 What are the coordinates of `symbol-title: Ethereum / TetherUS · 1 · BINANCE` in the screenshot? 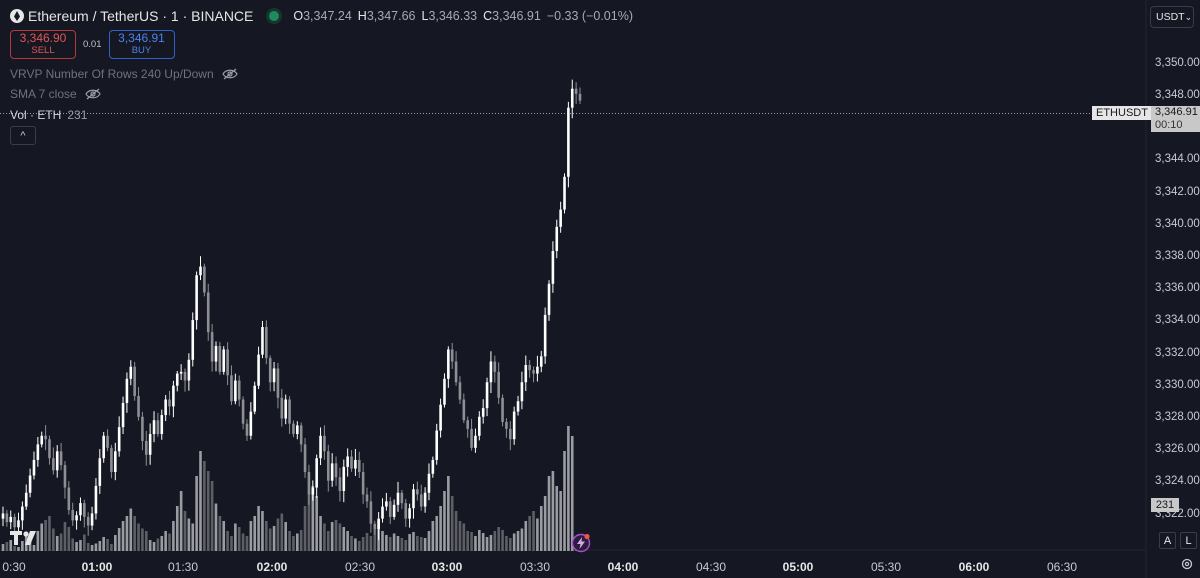 It's located at (141, 16).